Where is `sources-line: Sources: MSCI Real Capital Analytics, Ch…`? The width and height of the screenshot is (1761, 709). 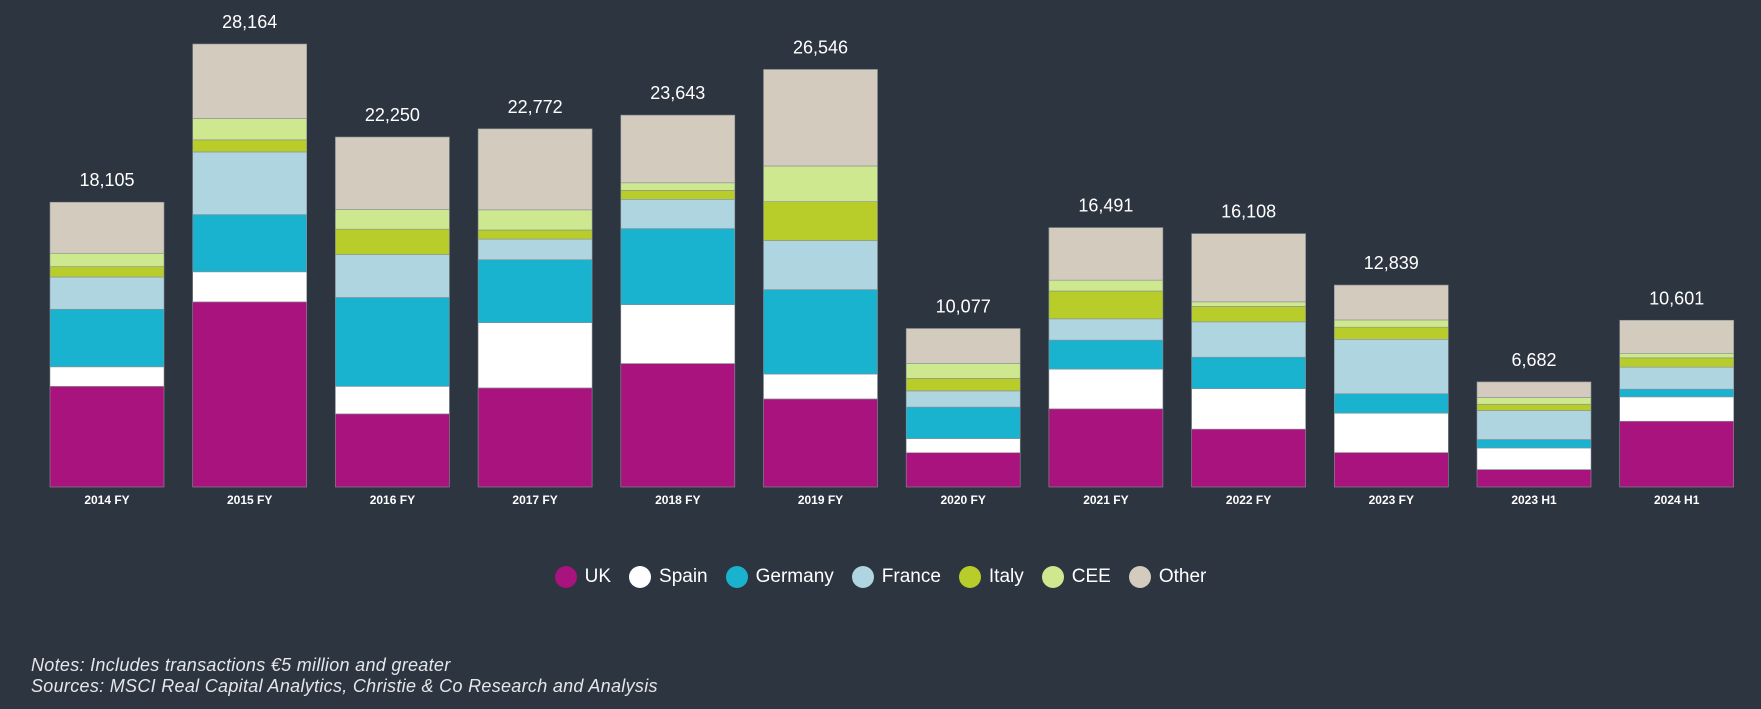
sources-line: Sources: MSCI Real Capital Analytics, Ch… is located at coordinates (344, 686).